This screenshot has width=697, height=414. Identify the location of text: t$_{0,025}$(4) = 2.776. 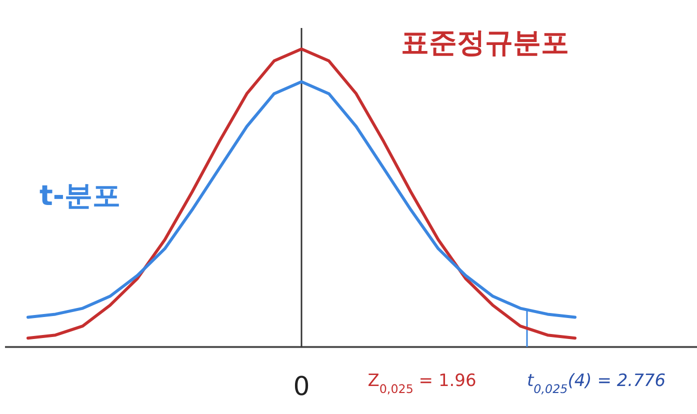
(596, 383).